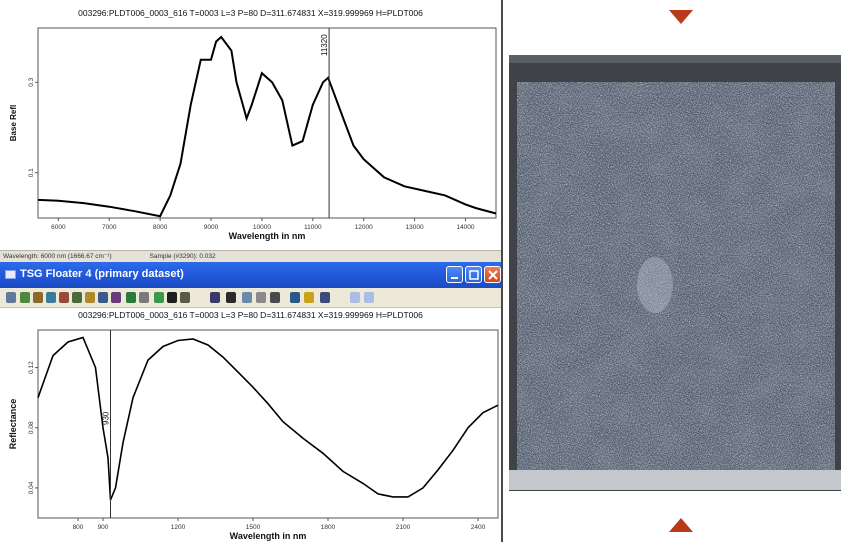 This screenshot has width=845, height=547. I want to click on window-app-icon, so click(10, 274).